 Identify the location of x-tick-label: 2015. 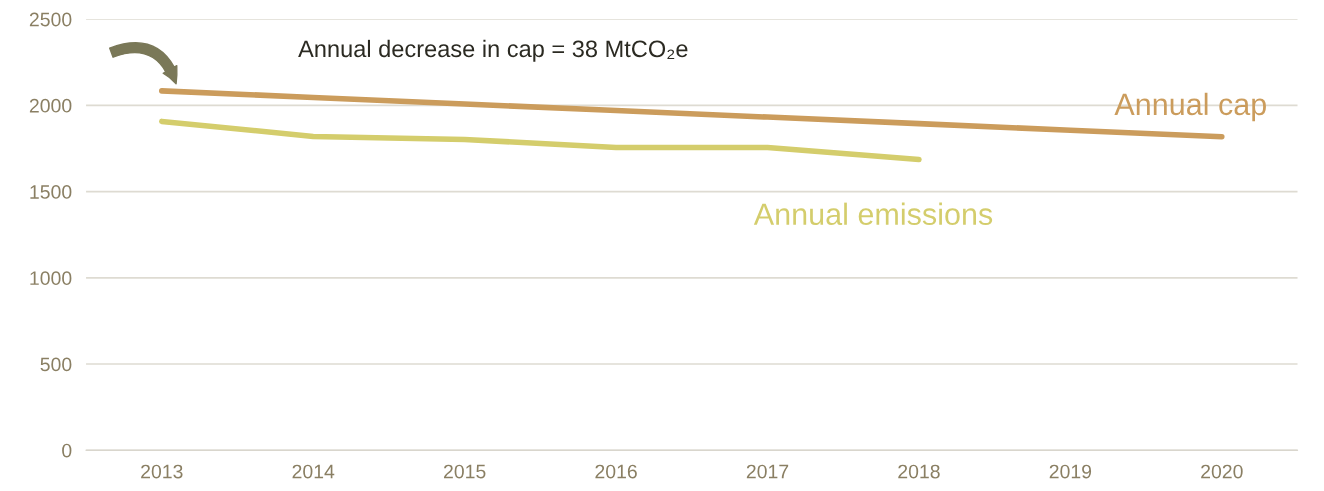
(464, 471).